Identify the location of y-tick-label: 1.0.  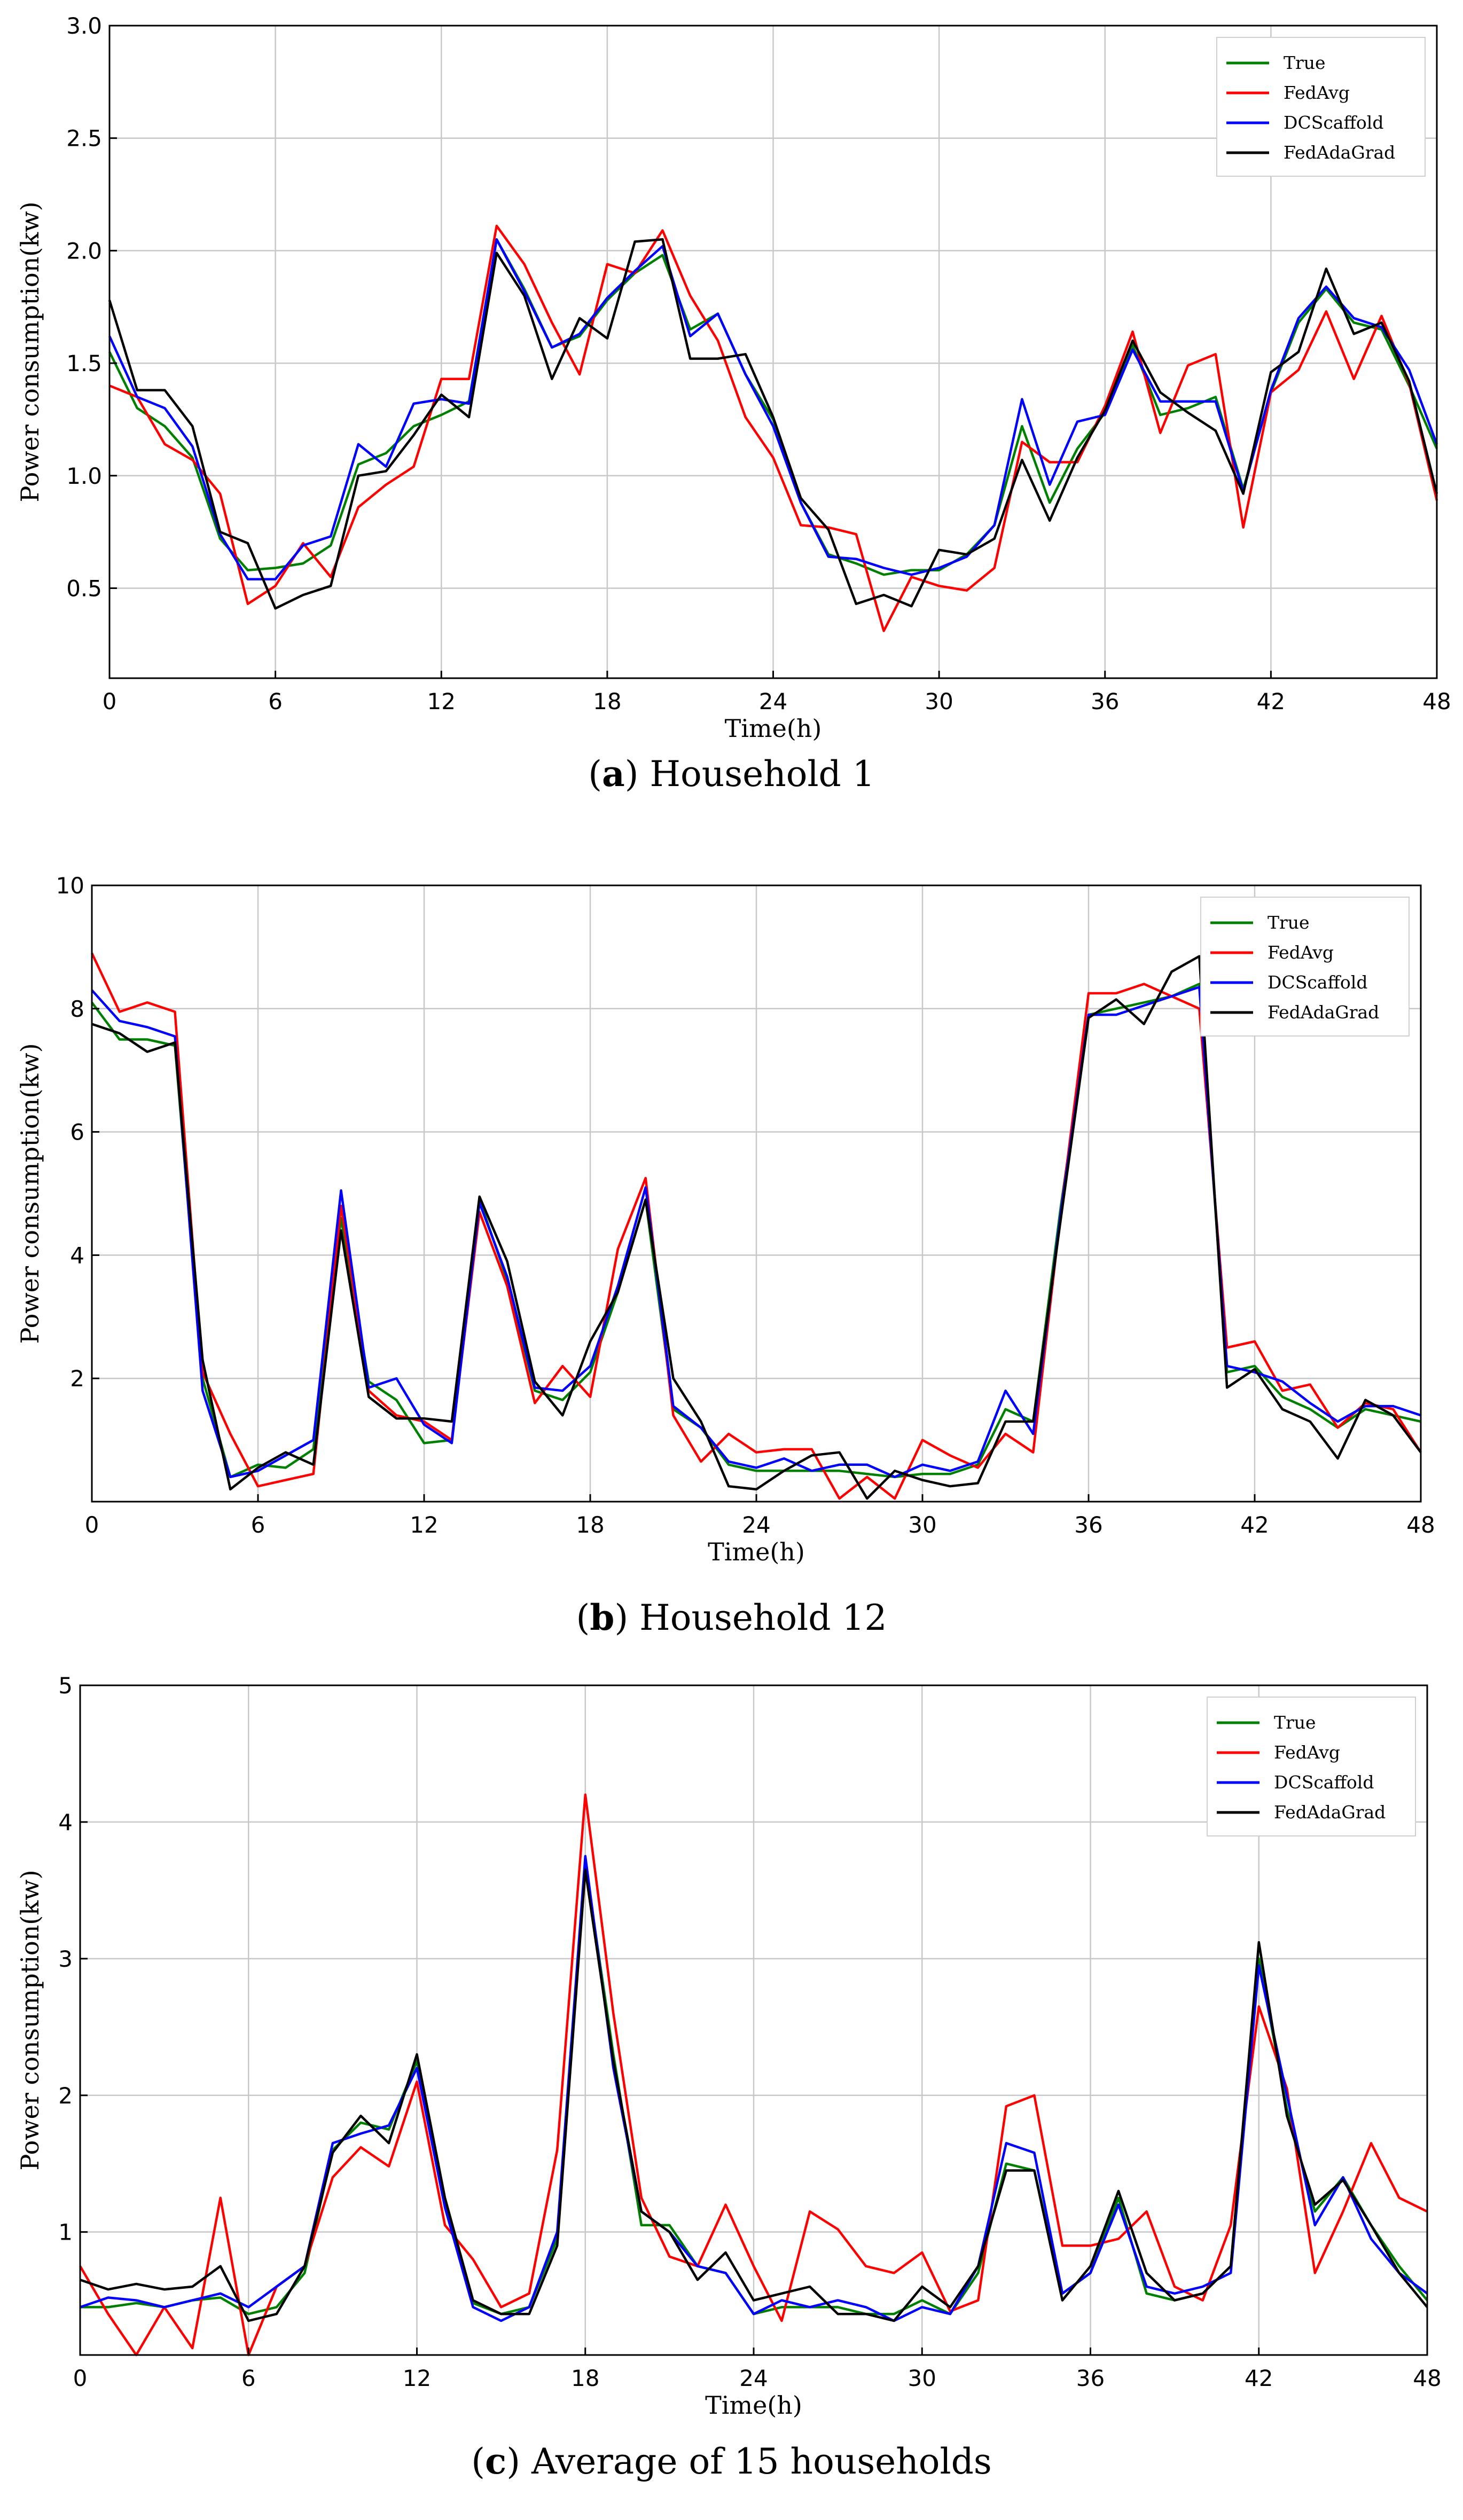
(84, 476).